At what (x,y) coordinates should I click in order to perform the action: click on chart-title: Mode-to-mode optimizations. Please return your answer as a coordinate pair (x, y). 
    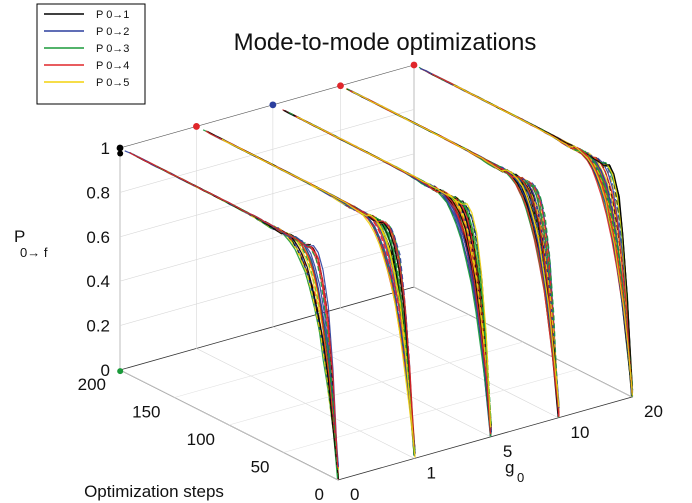
    Looking at the image, I should click on (385, 42).